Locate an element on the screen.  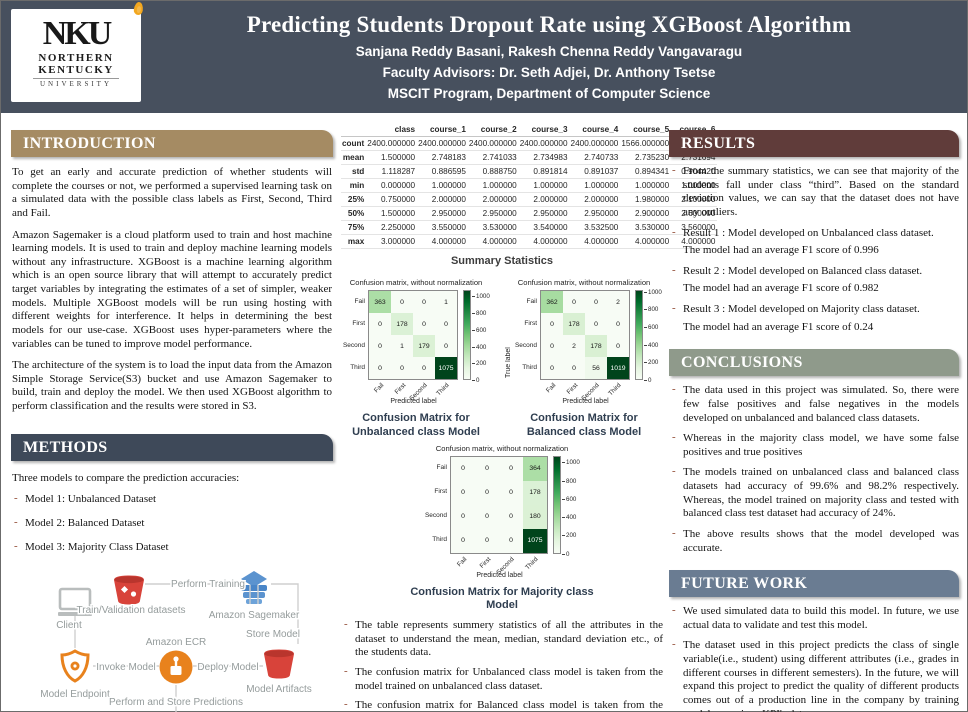
table-row-index: min is located at coordinates (354, 185).